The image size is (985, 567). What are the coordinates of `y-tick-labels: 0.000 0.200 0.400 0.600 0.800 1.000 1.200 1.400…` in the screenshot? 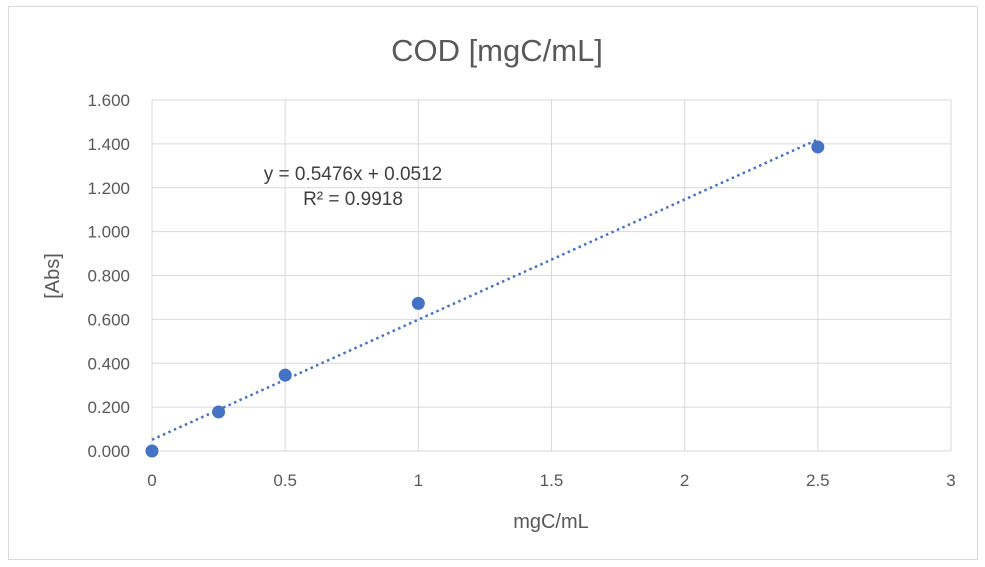 It's located at (108, 276).